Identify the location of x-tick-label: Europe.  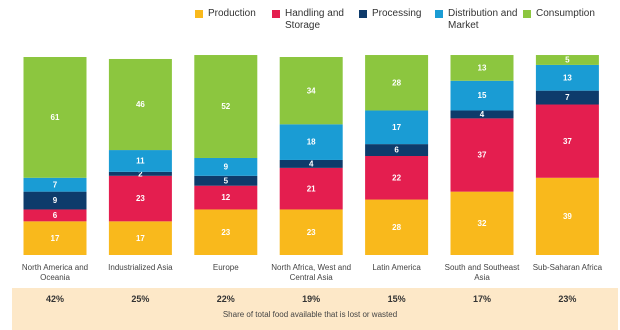
(225, 267).